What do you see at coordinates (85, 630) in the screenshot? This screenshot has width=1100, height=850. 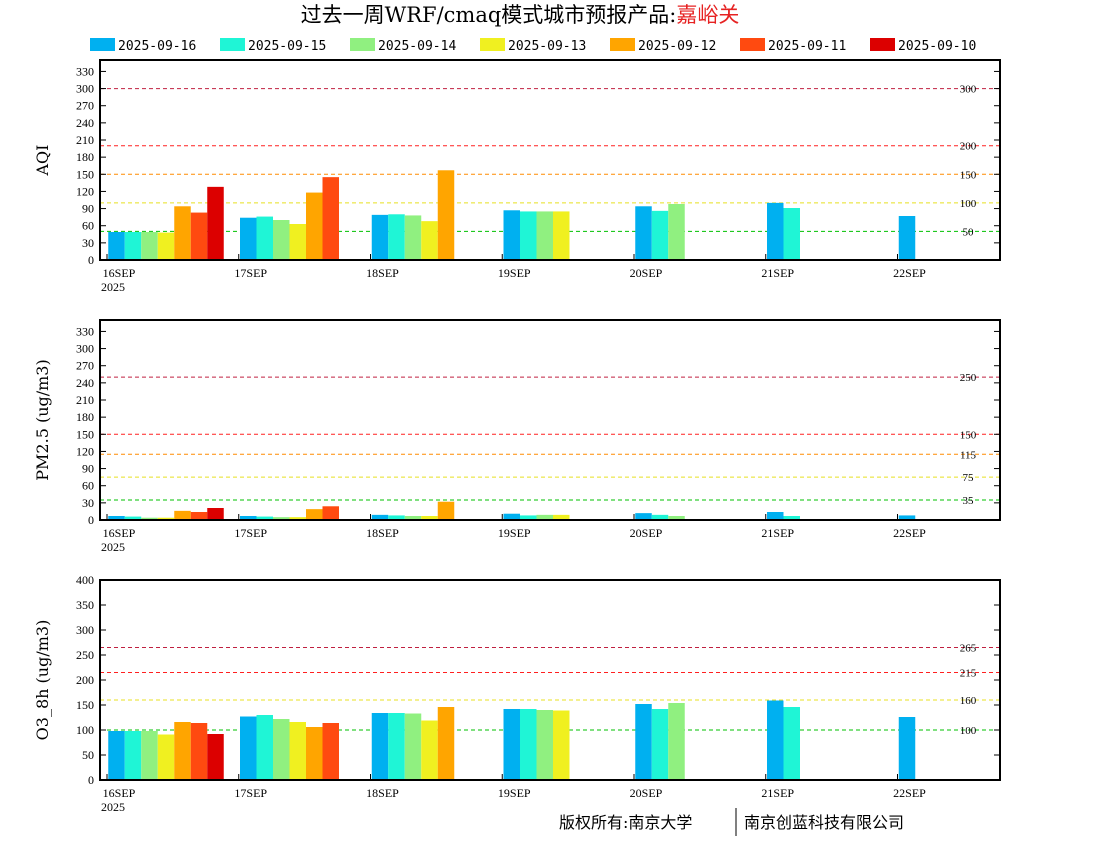 I see `y-tick-label: 300` at bounding box center [85, 630].